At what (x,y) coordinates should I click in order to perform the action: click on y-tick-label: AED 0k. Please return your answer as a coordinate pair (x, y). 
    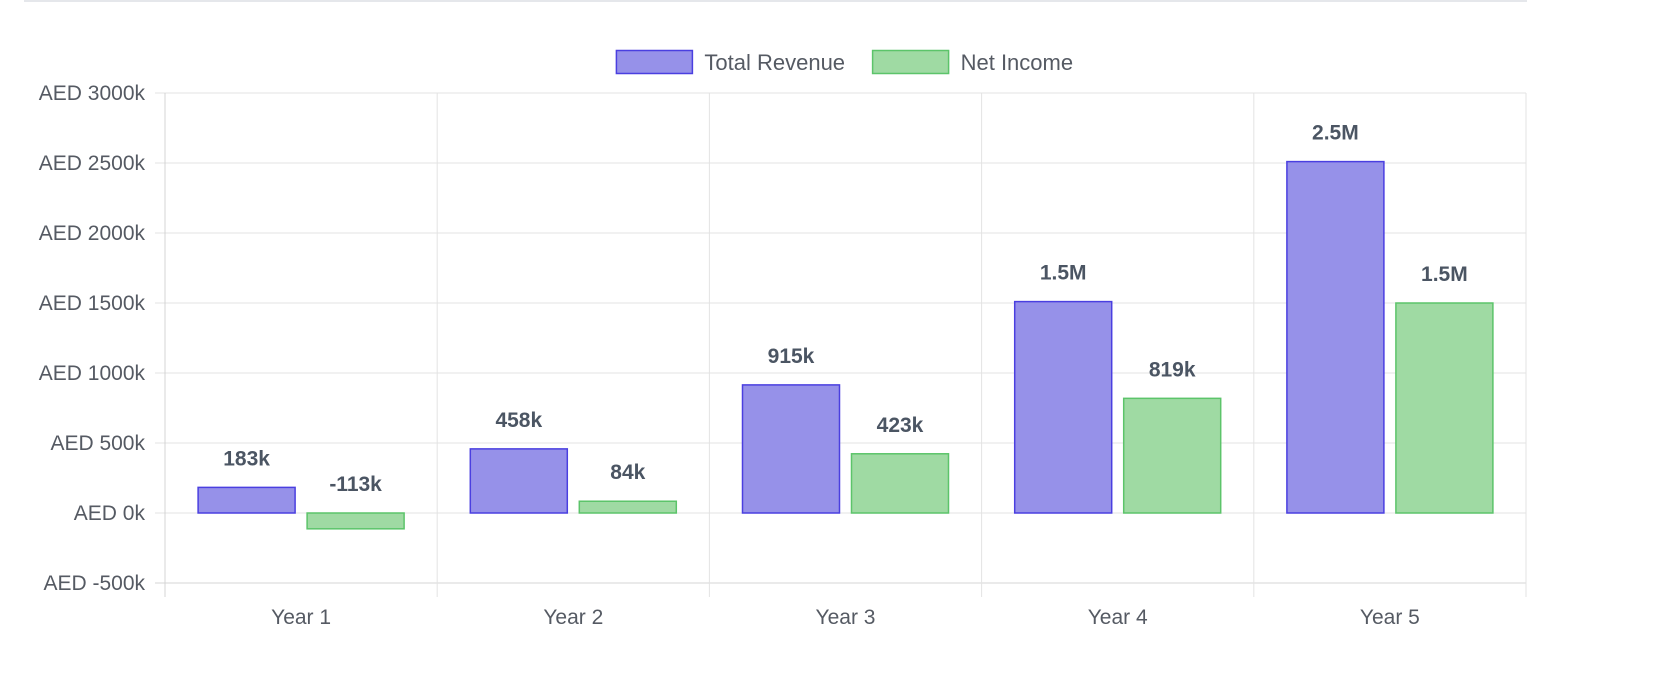
    Looking at the image, I should click on (110, 513).